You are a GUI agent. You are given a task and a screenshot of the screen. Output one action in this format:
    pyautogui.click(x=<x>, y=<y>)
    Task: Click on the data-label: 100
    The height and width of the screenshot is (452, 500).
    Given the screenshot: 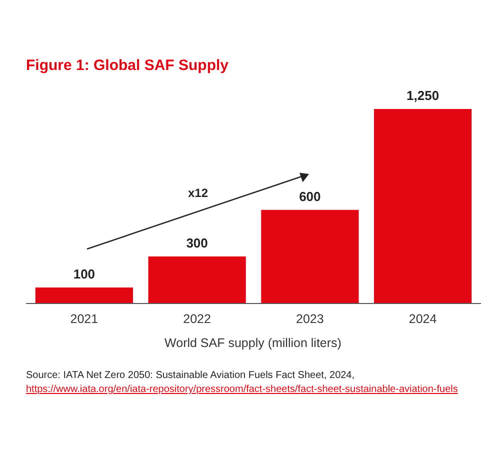 What is the action you would take?
    pyautogui.click(x=84, y=274)
    